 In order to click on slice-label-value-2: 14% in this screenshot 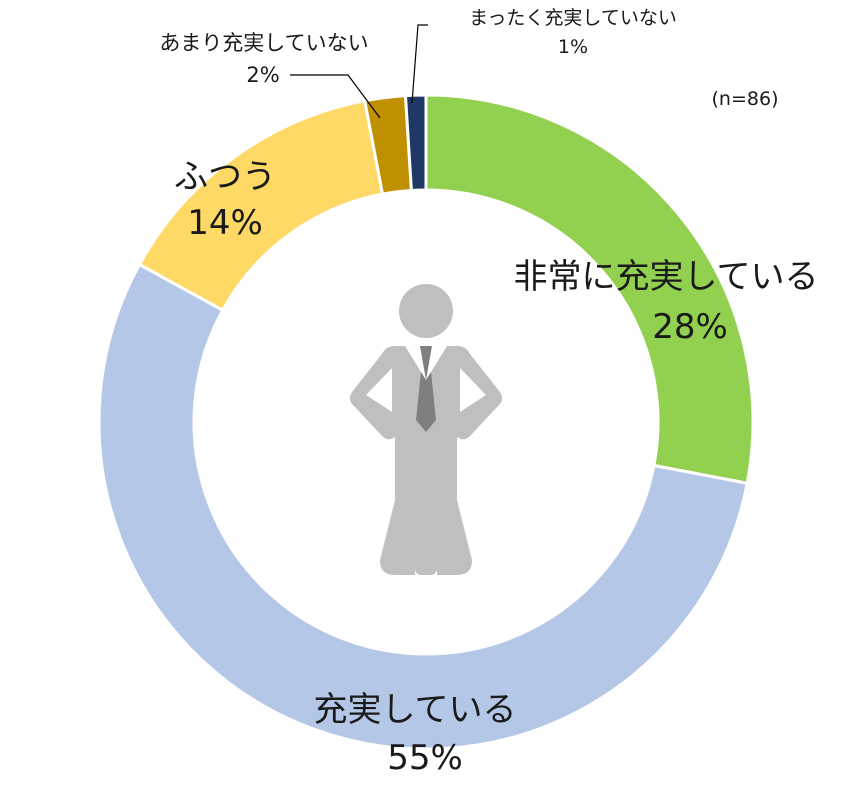, I will do `click(225, 223)`.